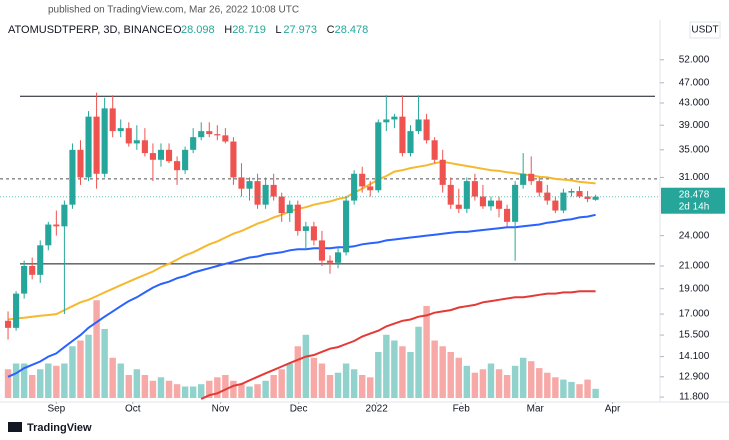  What do you see at coordinates (15, 427) in the screenshot?
I see `logo-icon` at bounding box center [15, 427].